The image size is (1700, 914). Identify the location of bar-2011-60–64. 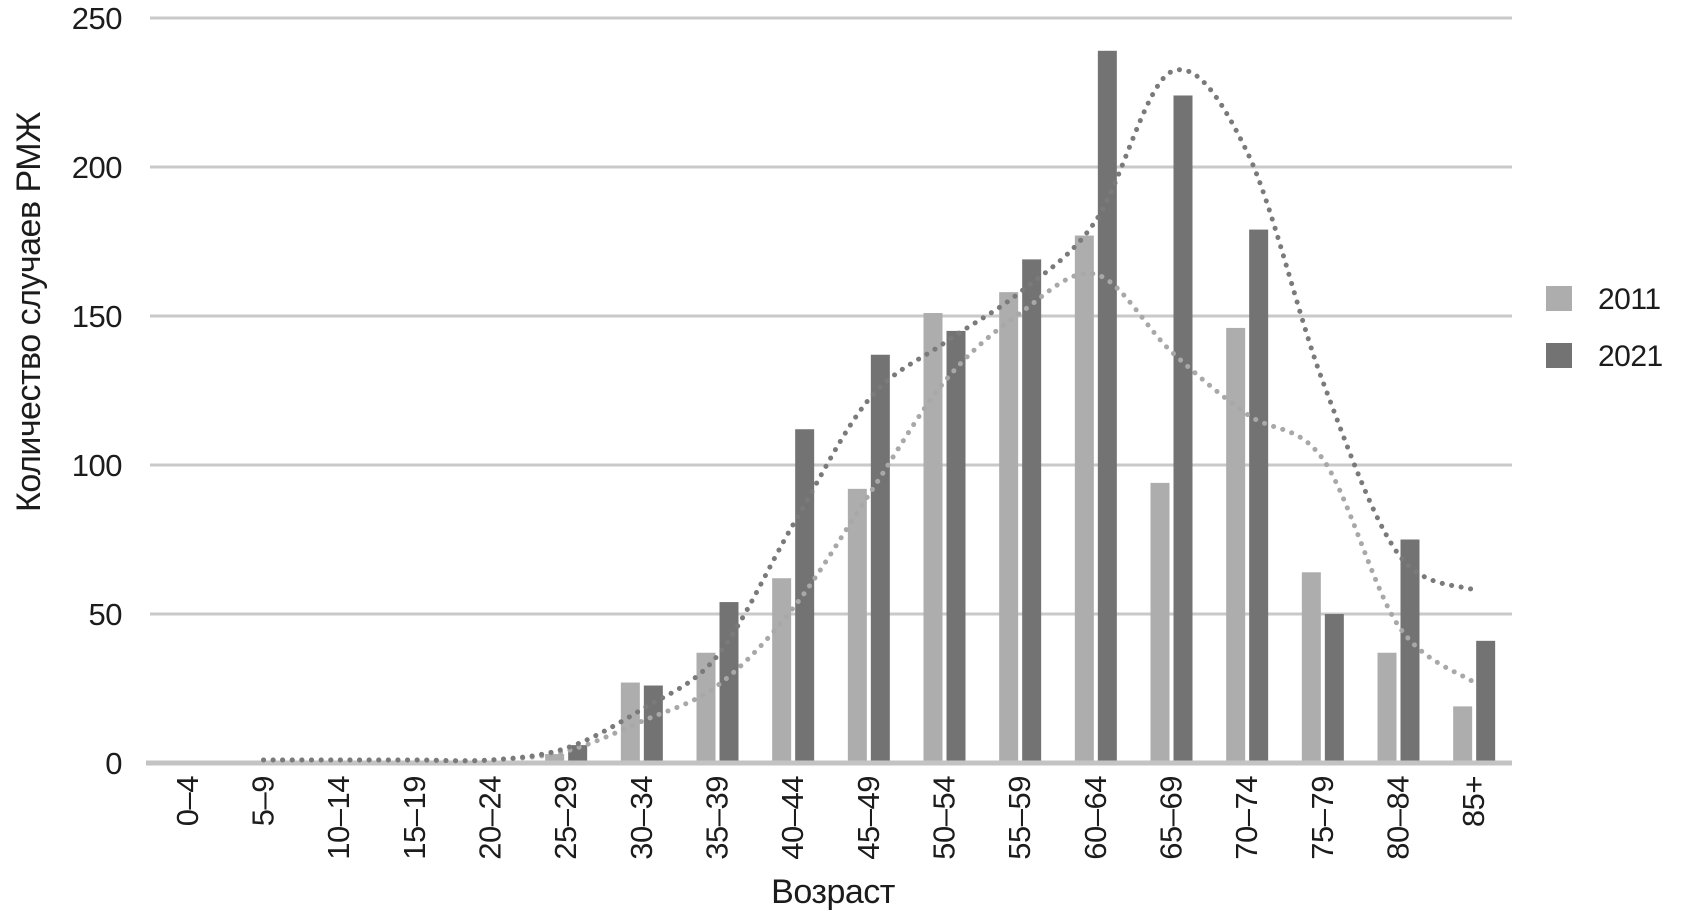
(1084, 499).